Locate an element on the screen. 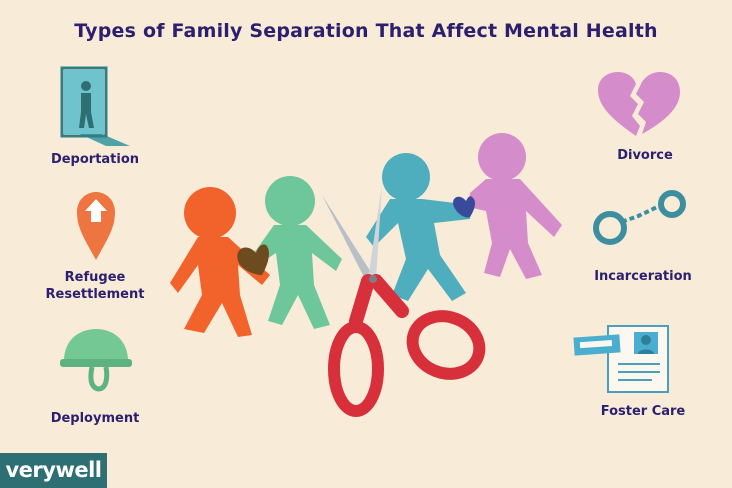 The image size is (732, 488). brown-heart is located at coordinates (253, 259).